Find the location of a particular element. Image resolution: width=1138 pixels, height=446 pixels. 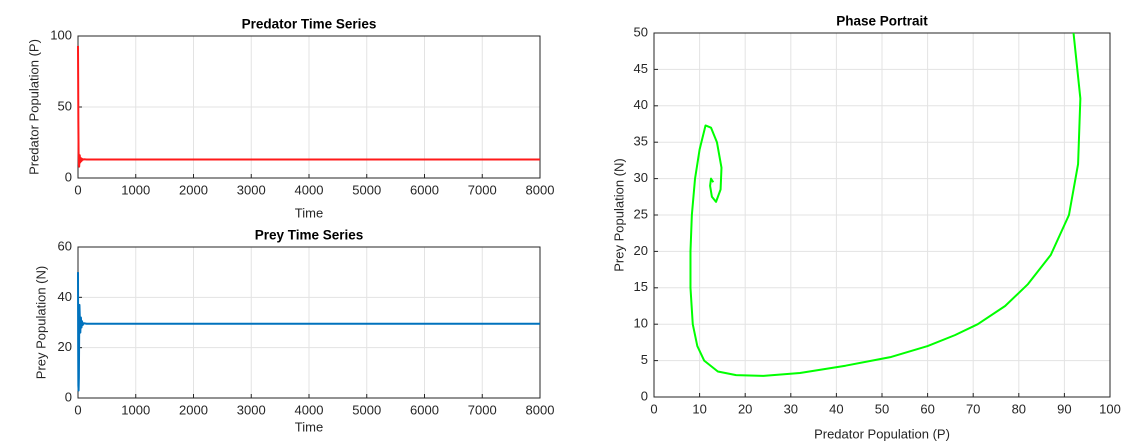

x-tick-label: 60 is located at coordinates (927, 408).